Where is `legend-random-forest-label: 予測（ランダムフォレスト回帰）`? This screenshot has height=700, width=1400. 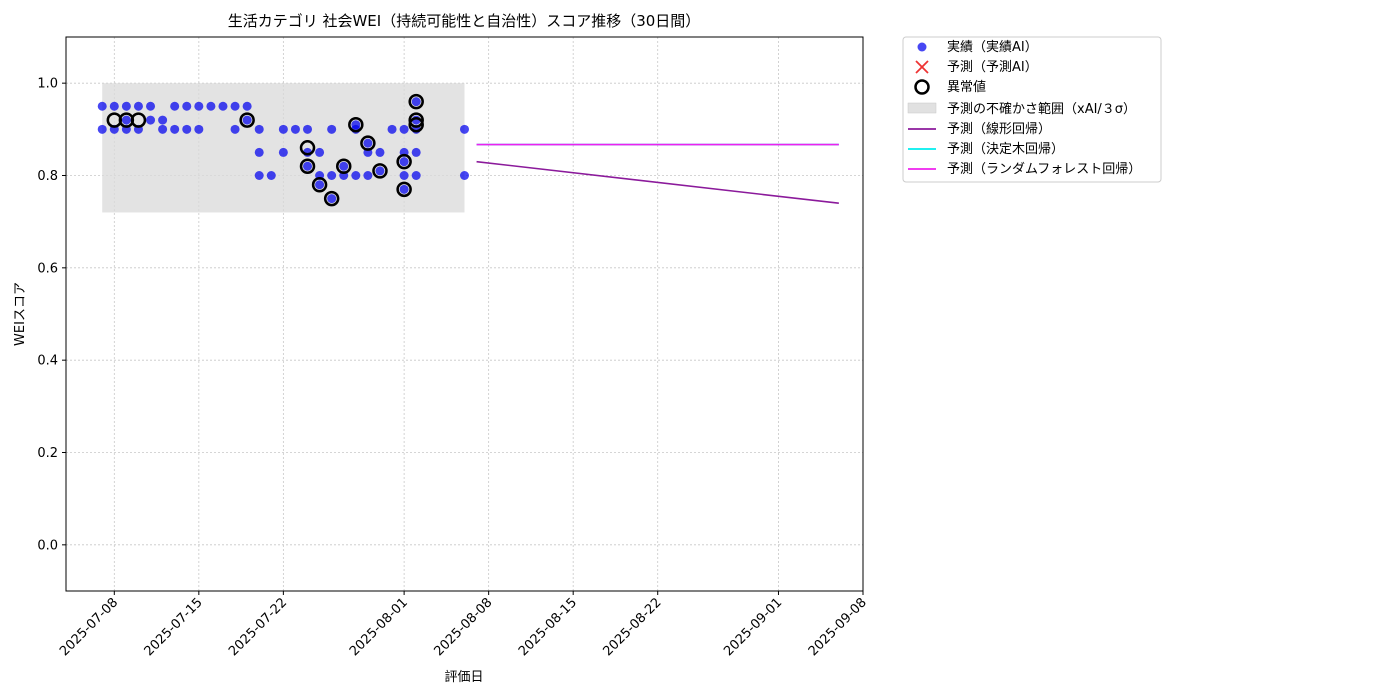
legend-random-forest-label: 予測（ランダムフォレスト回帰） is located at coordinates (1044, 169).